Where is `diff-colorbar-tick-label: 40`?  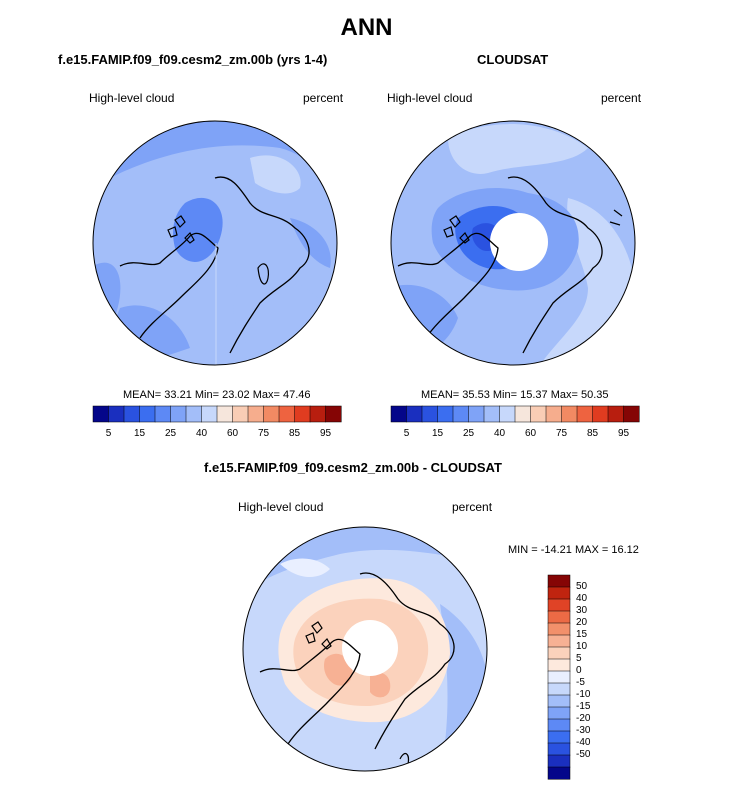
diff-colorbar-tick-label: 40 is located at coordinates (582, 598).